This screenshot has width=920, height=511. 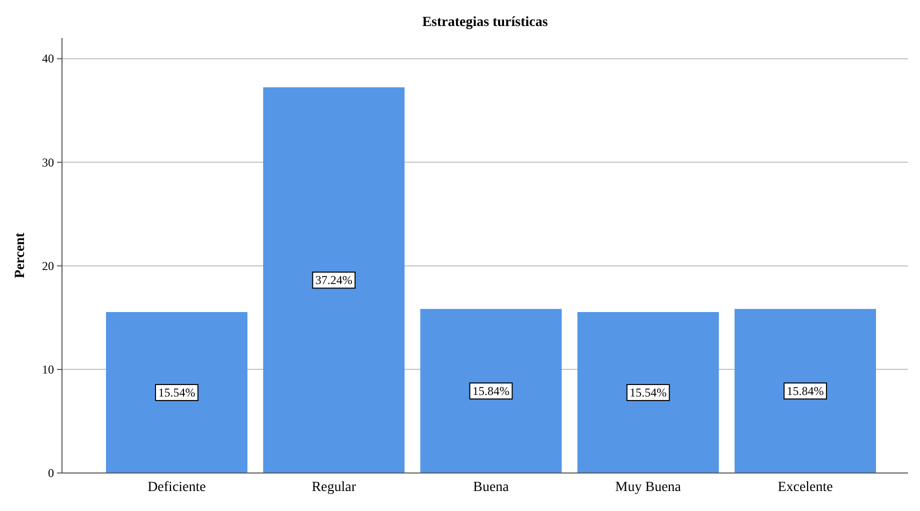 I want to click on y-tick-label: 0, so click(x=51, y=473).